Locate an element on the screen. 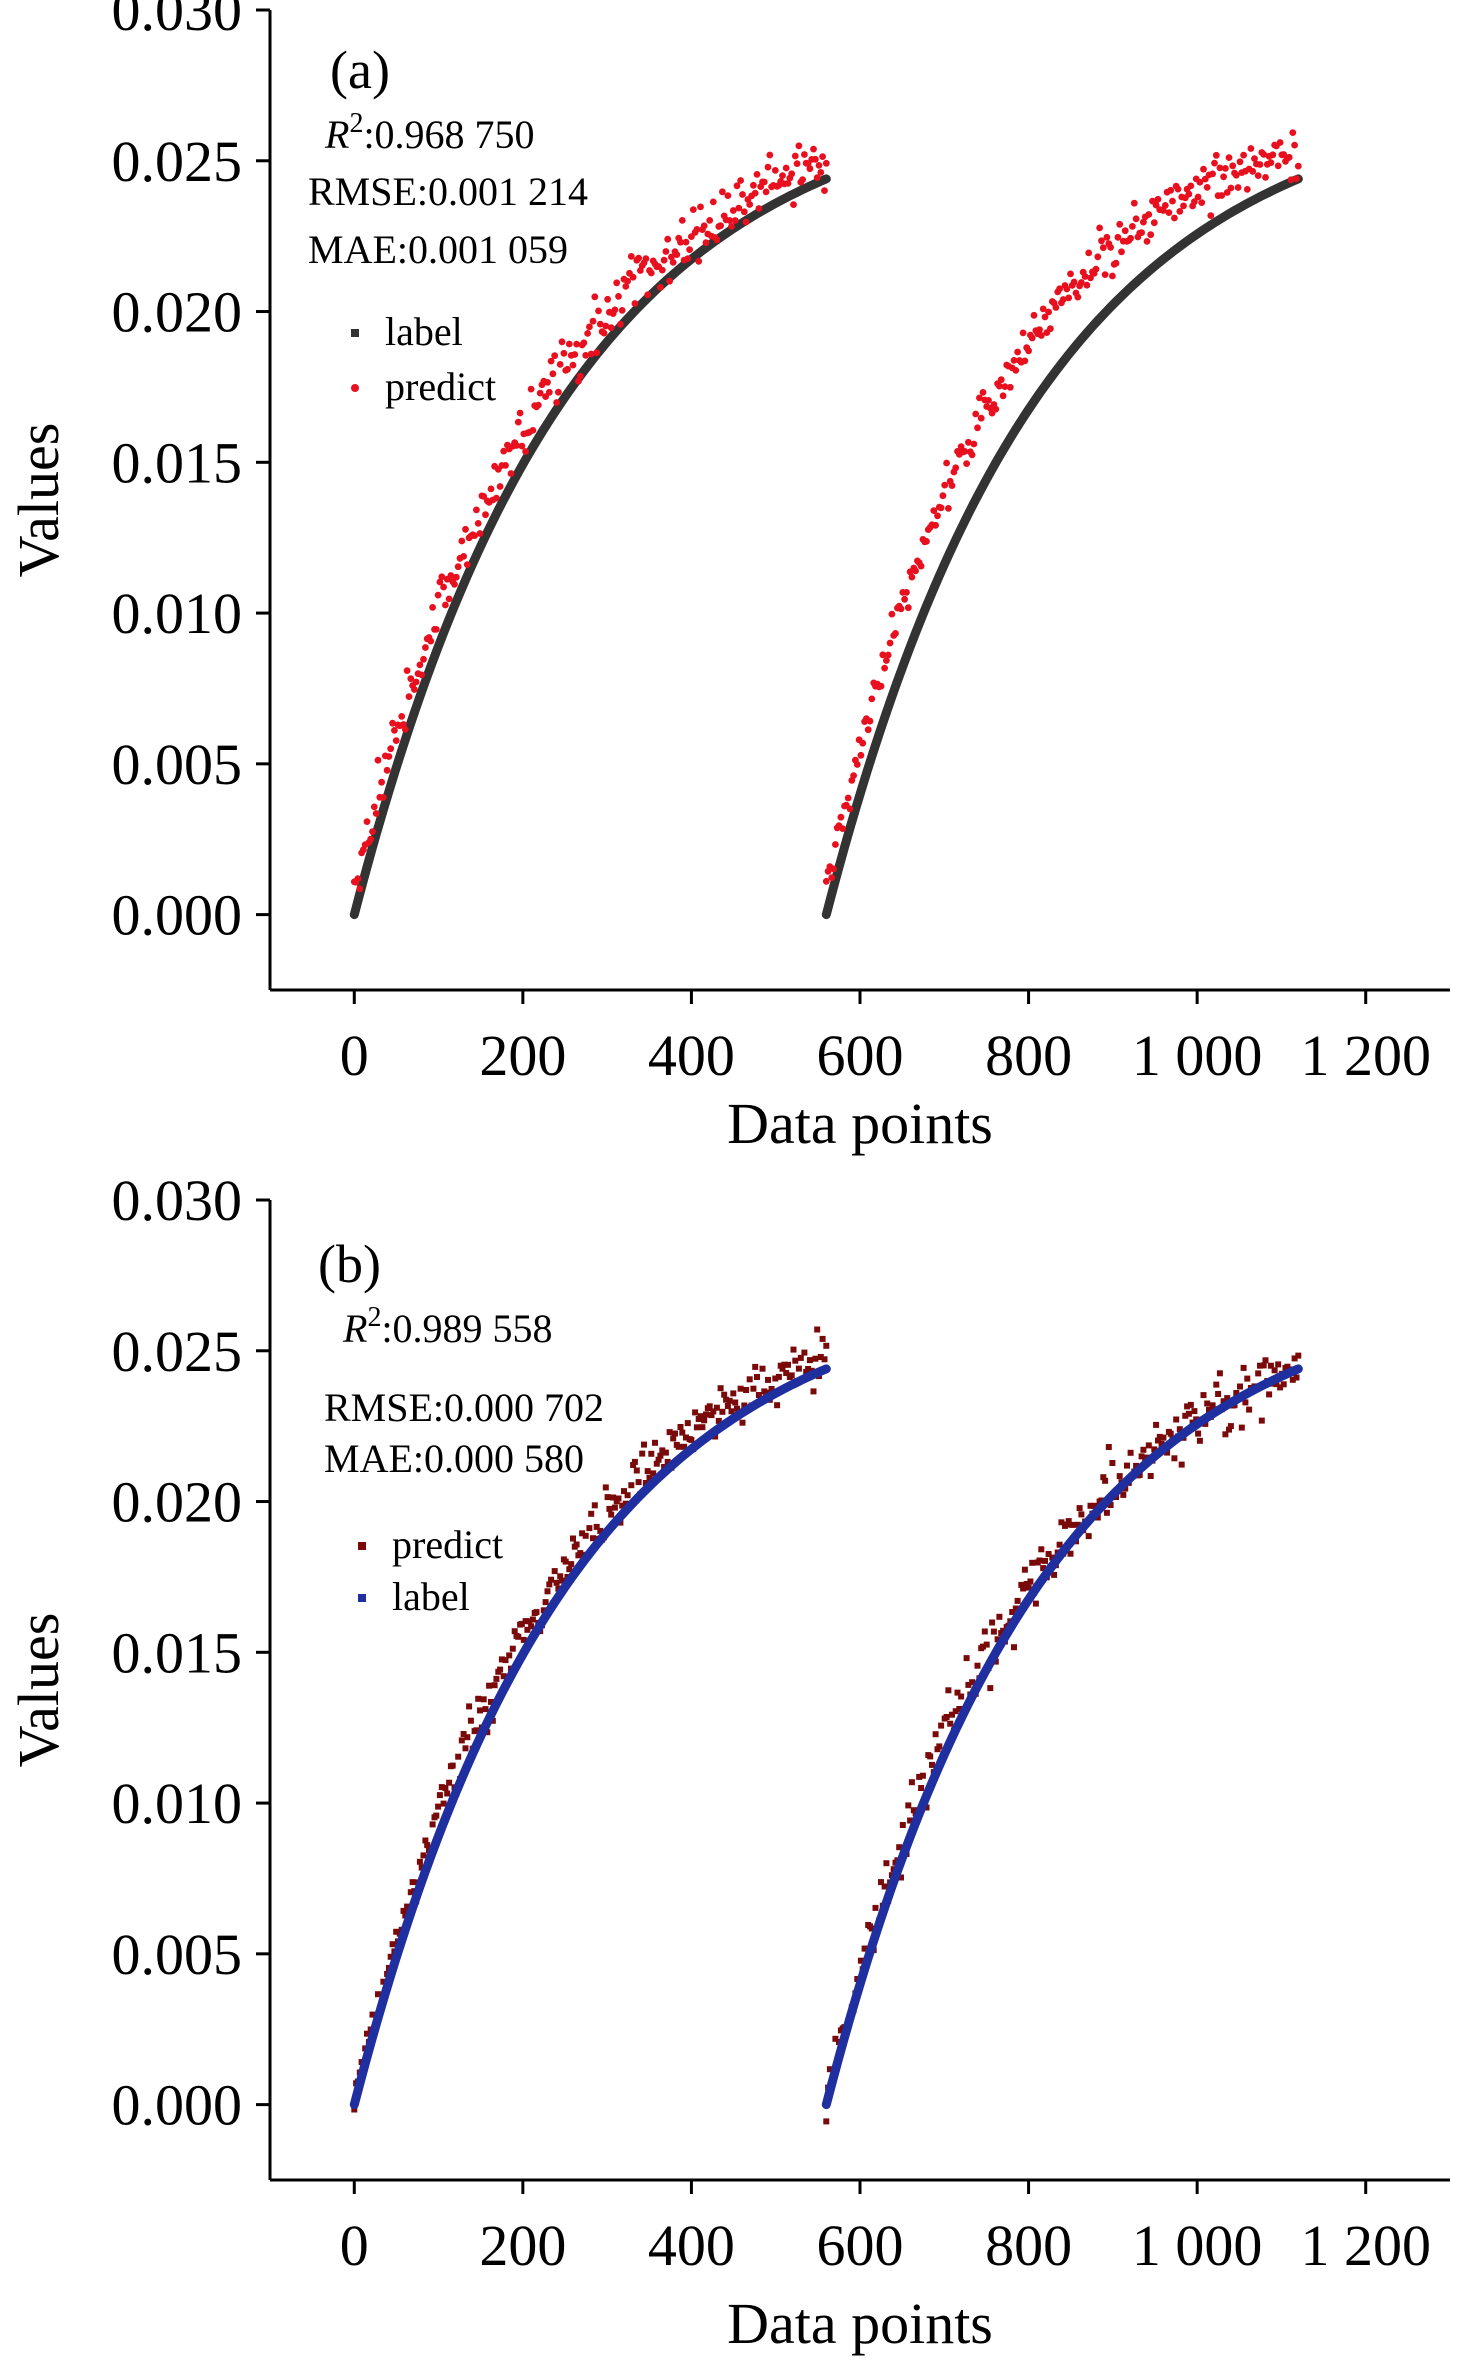 Image resolution: width=1470 pixels, height=2376 pixels. metric-superscript: 2 is located at coordinates (374, 1317).